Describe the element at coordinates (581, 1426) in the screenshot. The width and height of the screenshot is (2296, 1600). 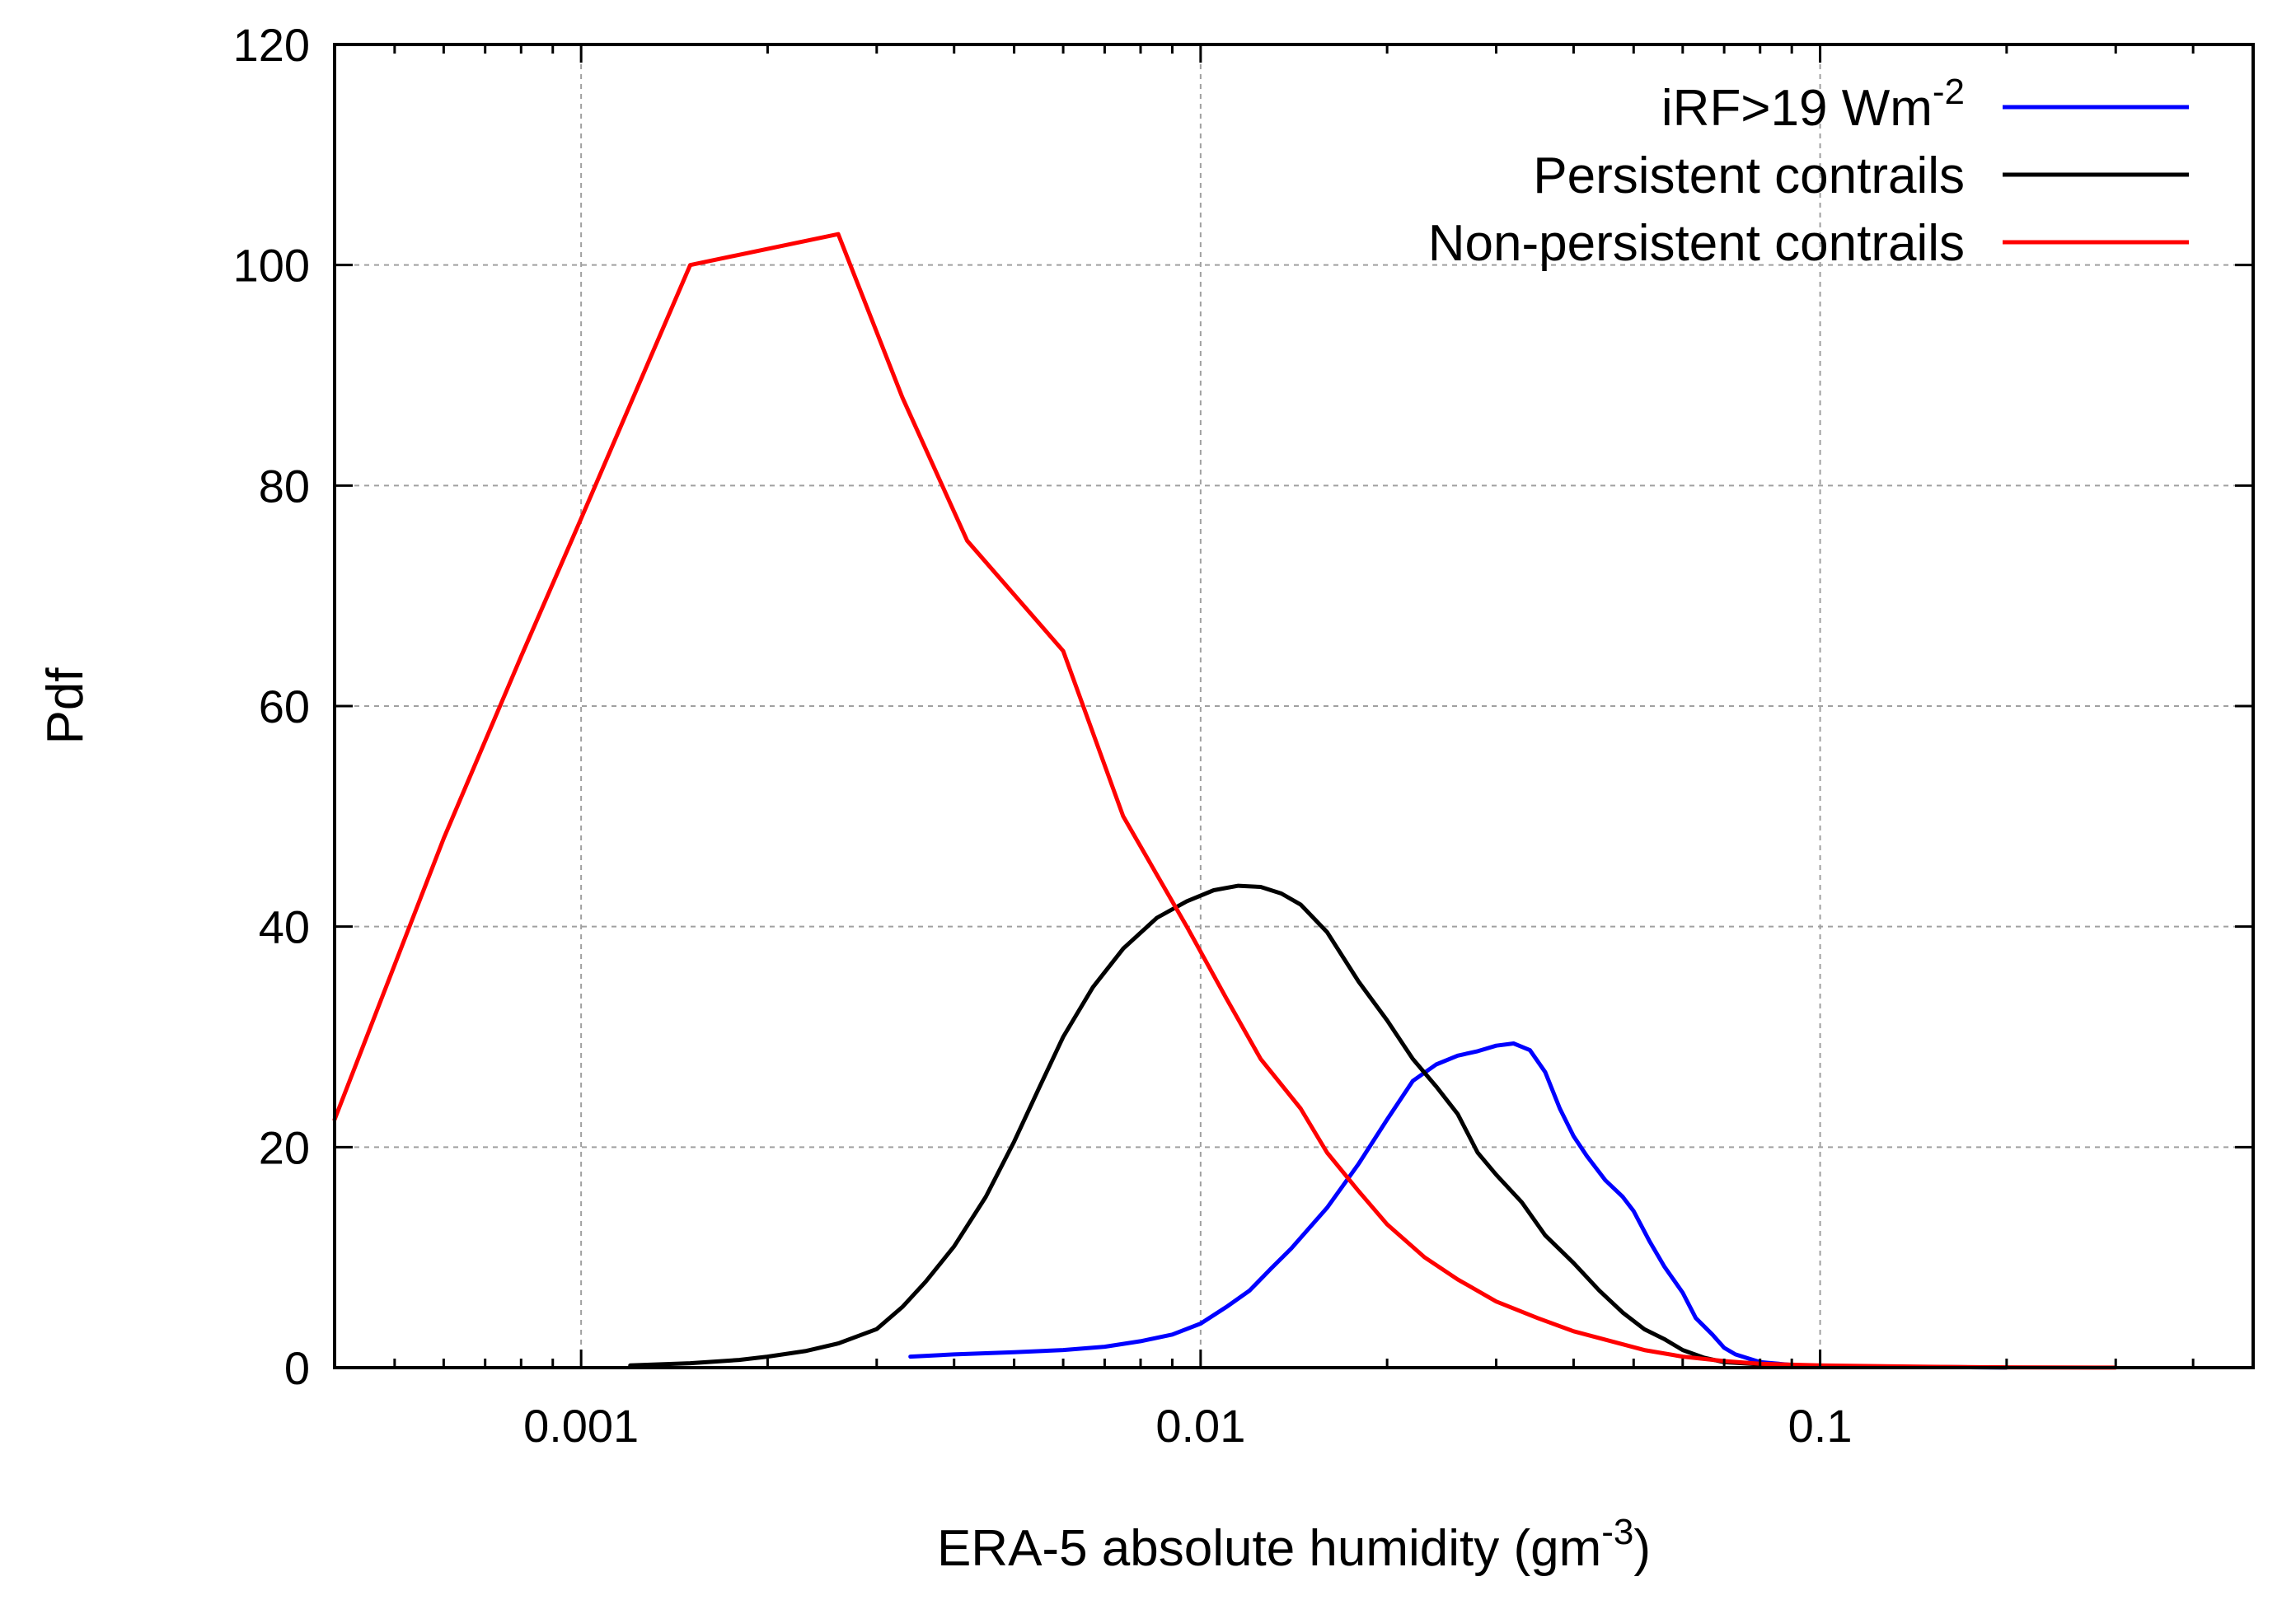
I see `x-tick-label: 0.001` at that location.